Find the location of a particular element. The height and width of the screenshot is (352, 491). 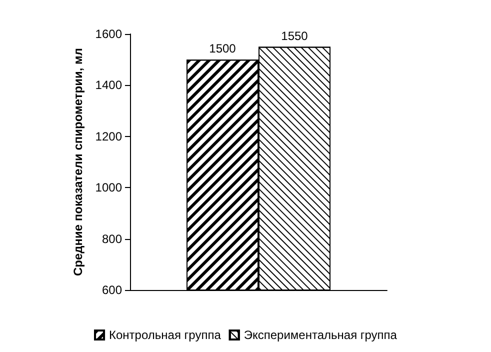

legend-label: Экспериментальная группа is located at coordinates (321, 335).